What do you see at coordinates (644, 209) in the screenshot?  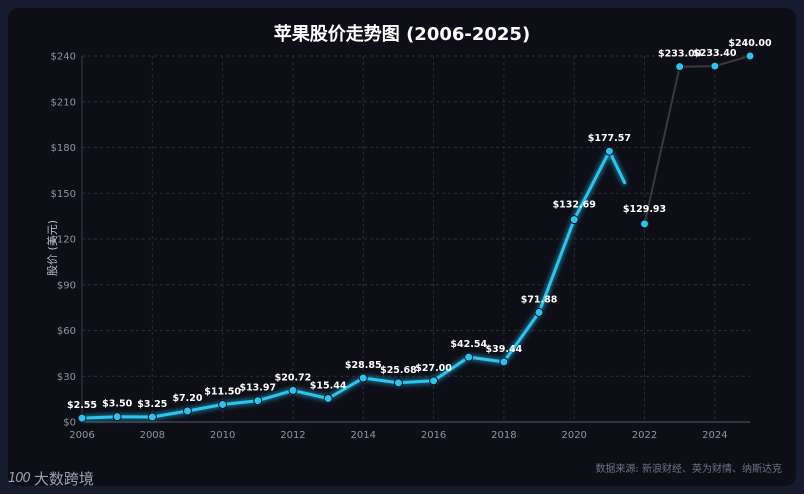 I see `data-label: $129.93` at bounding box center [644, 209].